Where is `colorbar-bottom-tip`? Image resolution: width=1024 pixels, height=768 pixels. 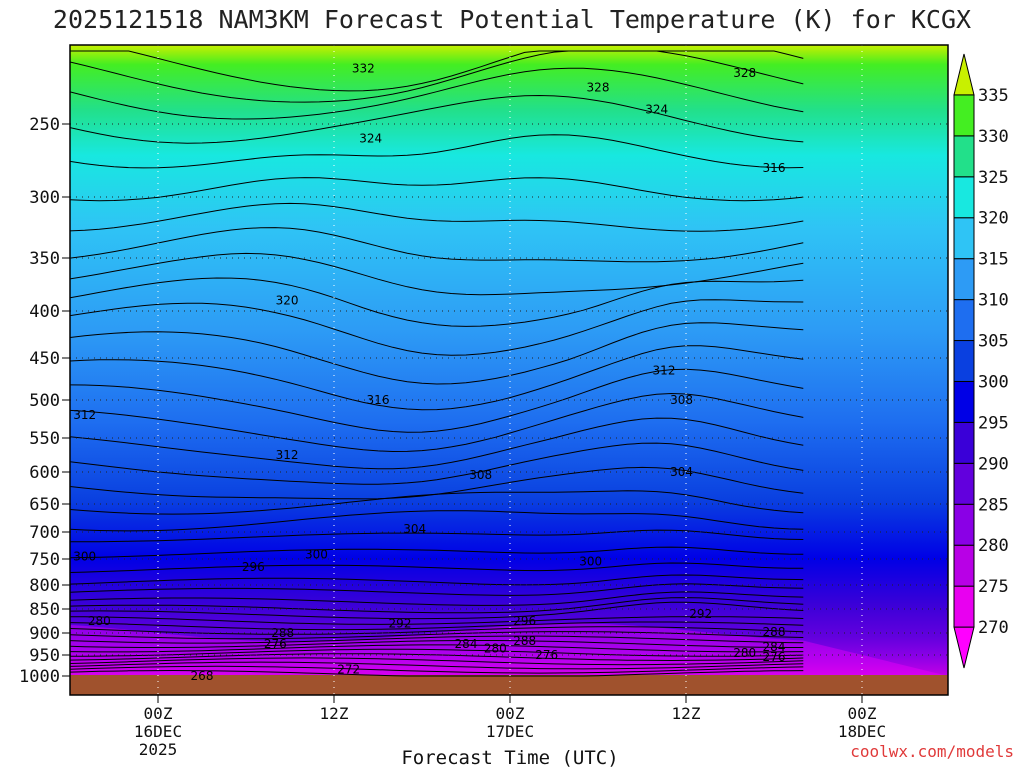
colorbar-bottom-tip is located at coordinates (964, 647).